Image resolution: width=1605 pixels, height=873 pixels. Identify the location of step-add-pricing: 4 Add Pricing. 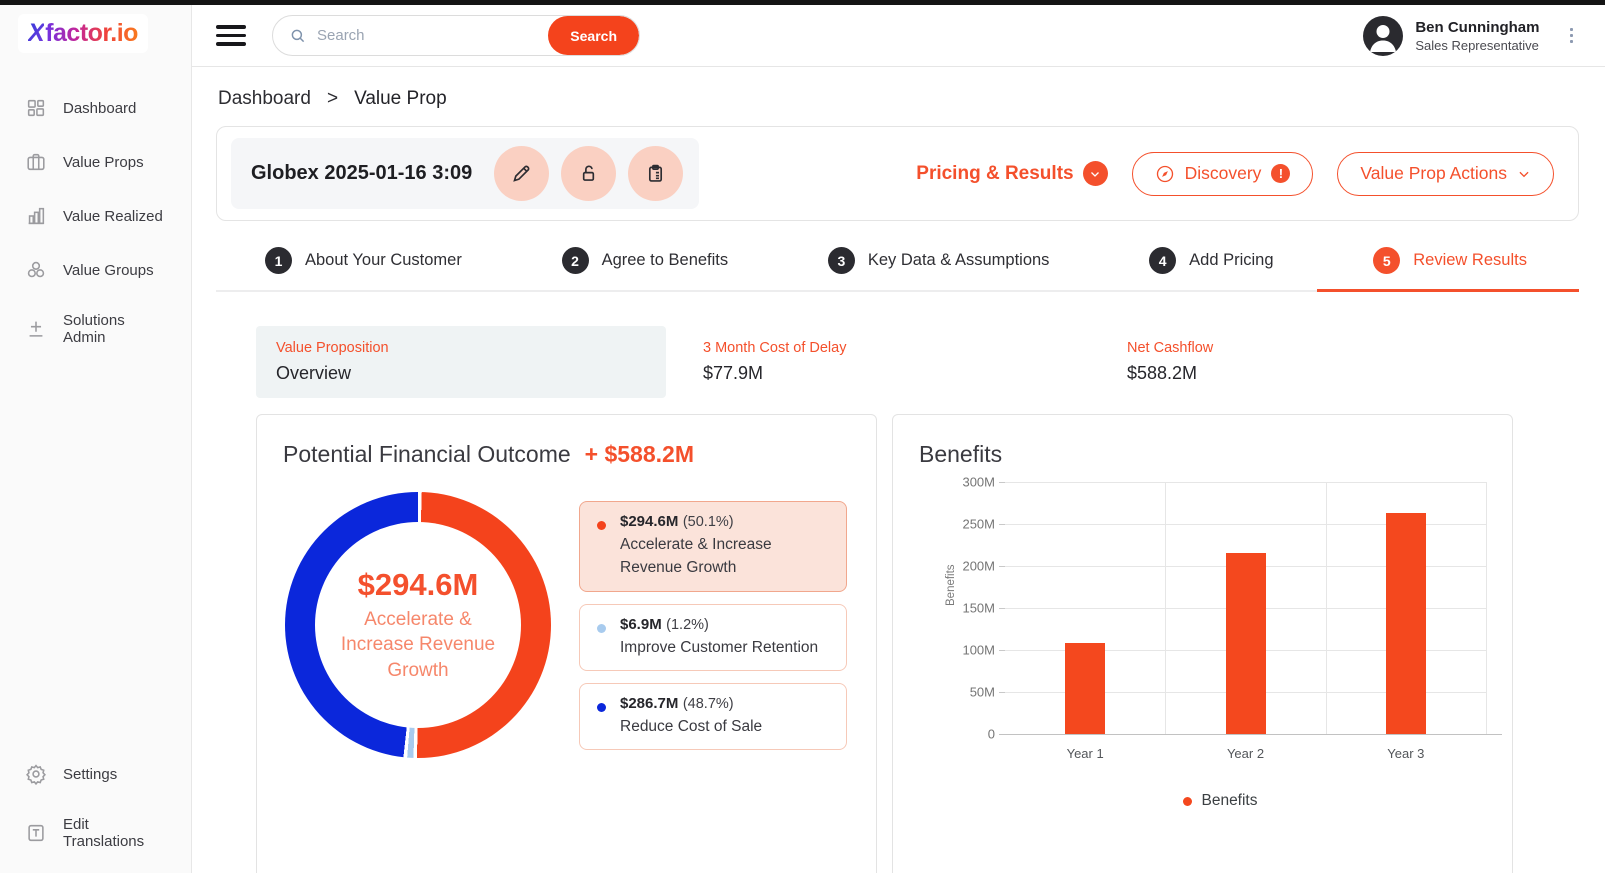
(1211, 260).